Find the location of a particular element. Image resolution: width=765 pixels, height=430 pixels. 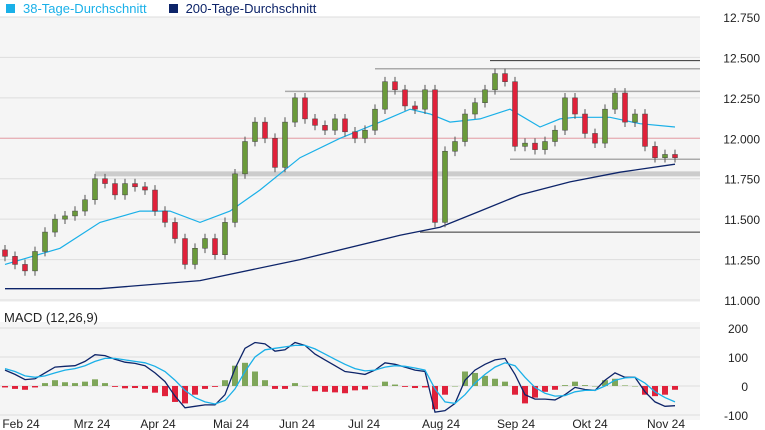

legend-item-ma200: 200-Tage-Durchschnitt is located at coordinates (242, 8).